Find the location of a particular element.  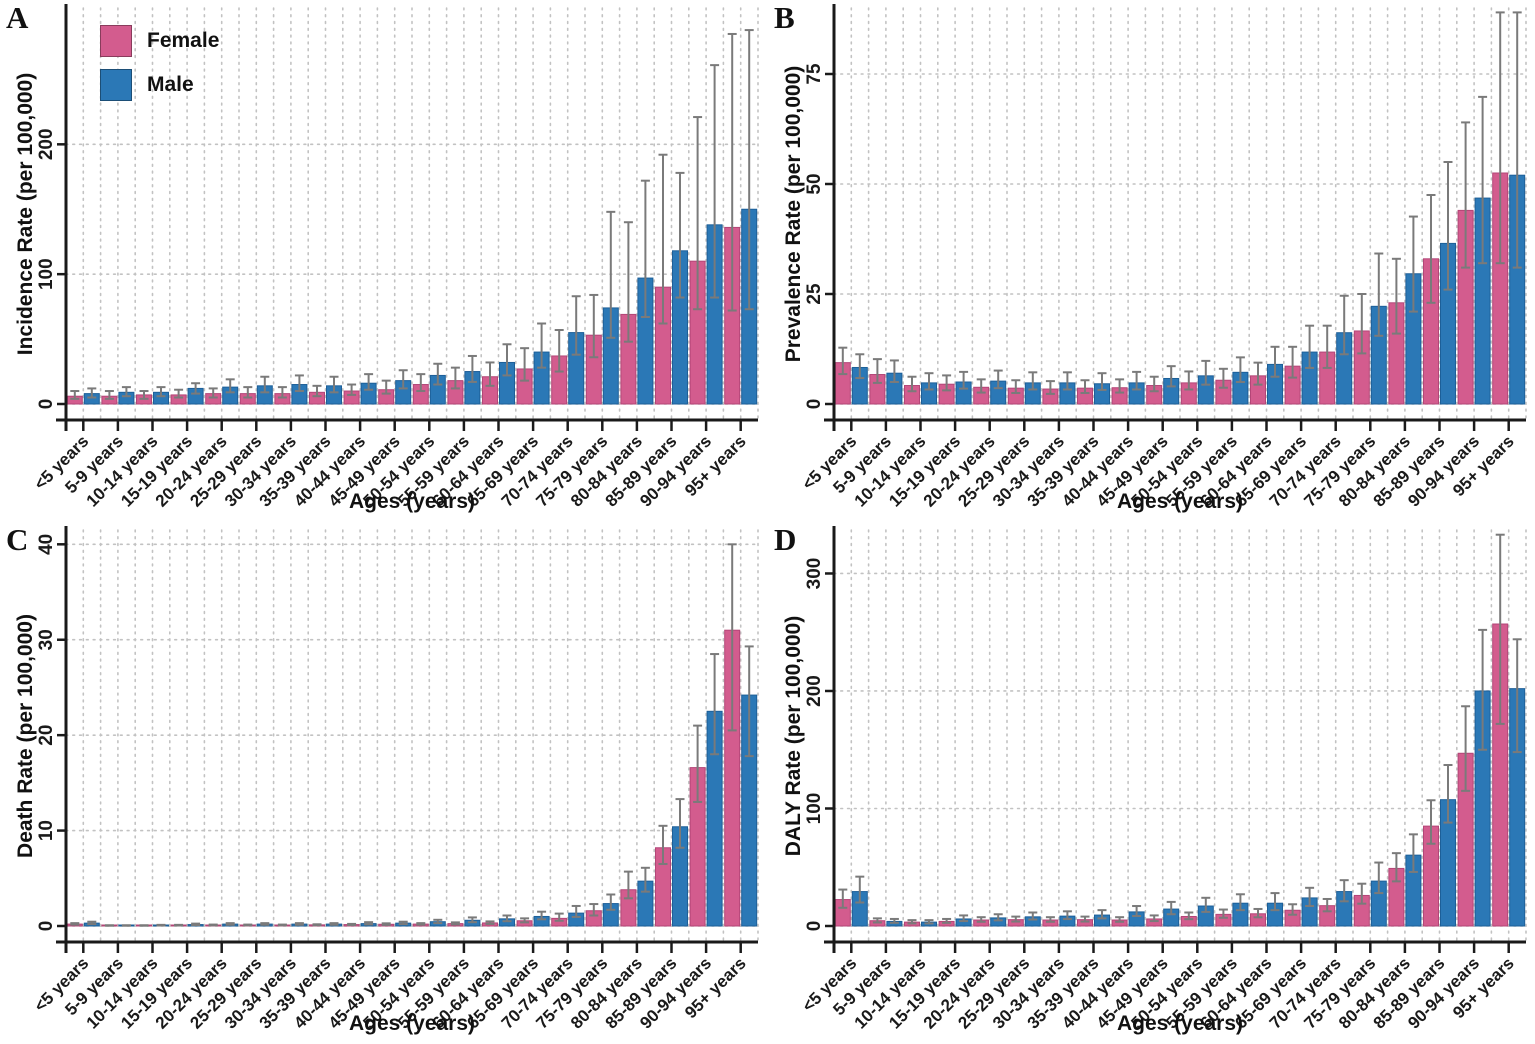

legend-item-female: Female is located at coordinates (160, 41).